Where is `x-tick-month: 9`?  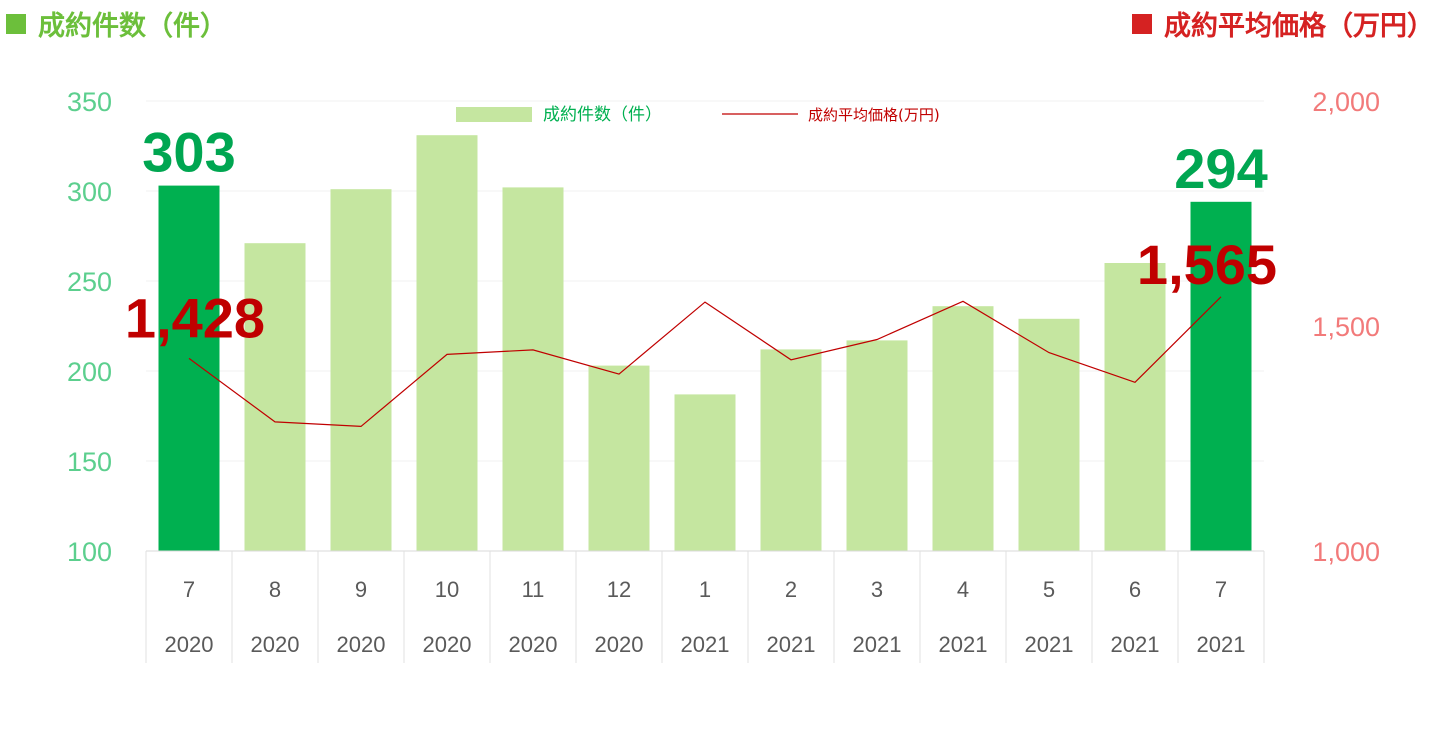
x-tick-month: 9 is located at coordinates (361, 589).